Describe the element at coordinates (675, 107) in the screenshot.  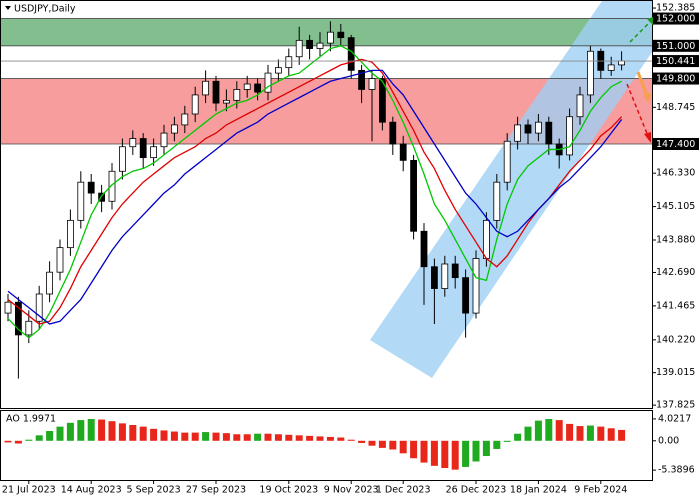
I see `y-tick-label: 148.745` at that location.